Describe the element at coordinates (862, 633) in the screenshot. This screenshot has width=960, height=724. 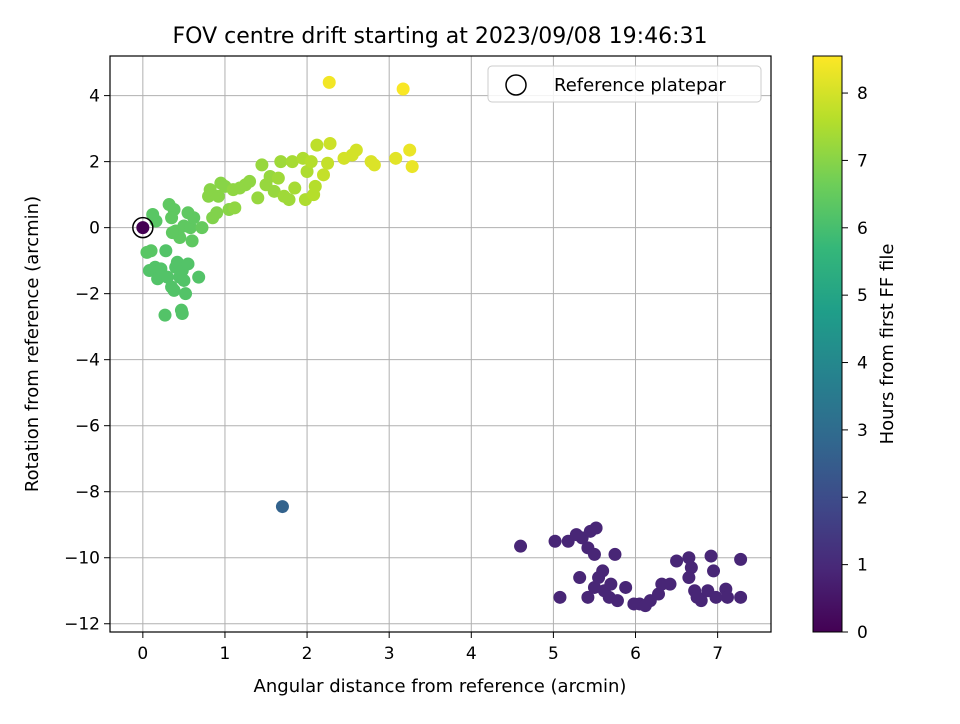
I see `colorbar-tick-label: 0` at that location.